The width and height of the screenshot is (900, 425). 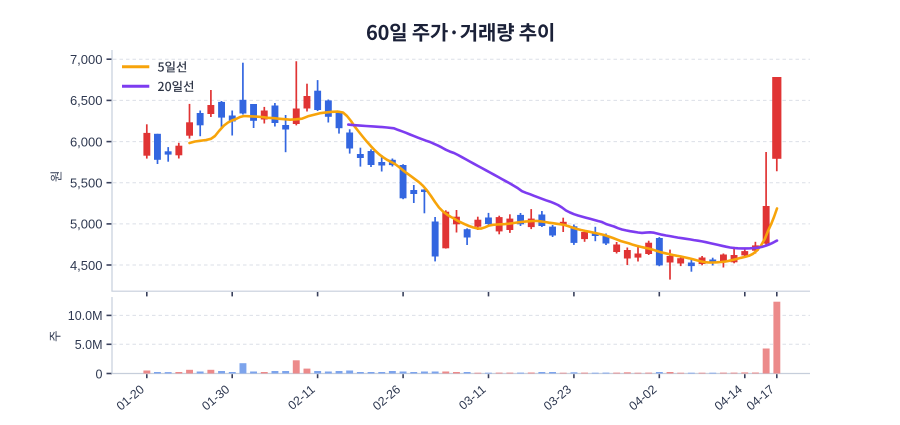 I want to click on svg-text: 5.0M, so click(x=89, y=345).